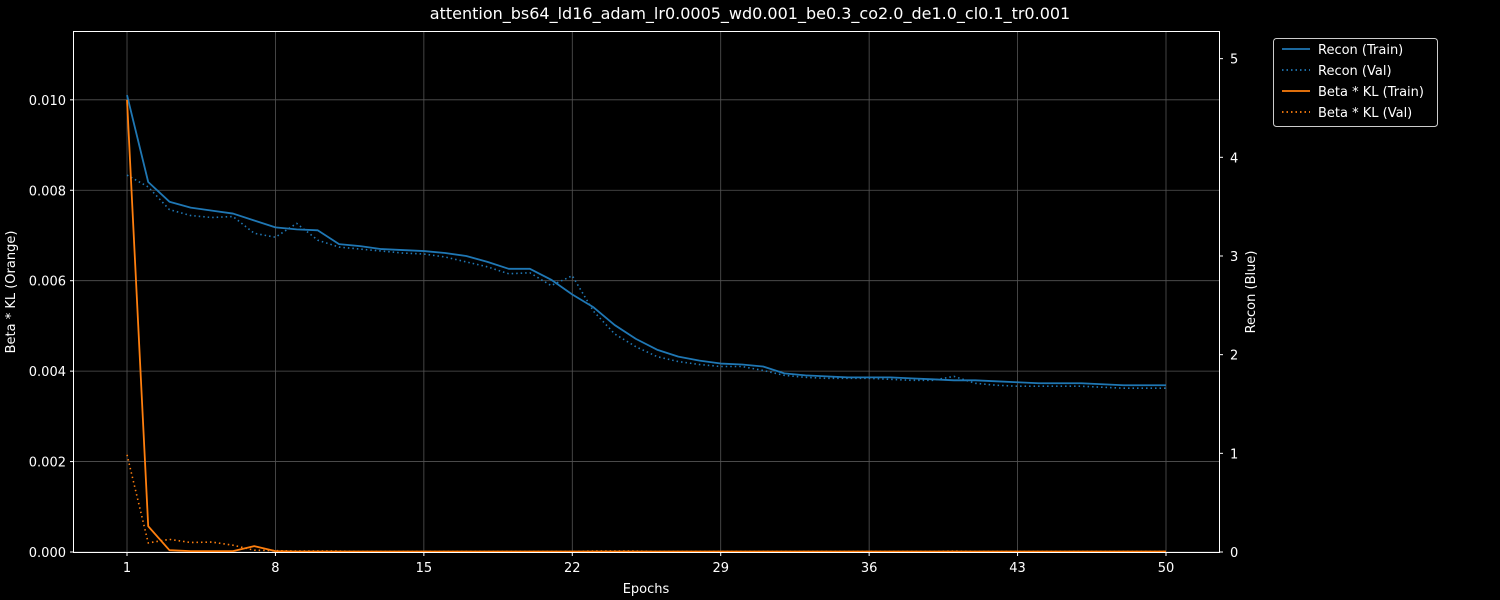 Image resolution: width=1500 pixels, height=600 pixels. Describe the element at coordinates (1228, 307) in the screenshot. I see `right-y-axis: 0 1 2 3 4 5` at that location.